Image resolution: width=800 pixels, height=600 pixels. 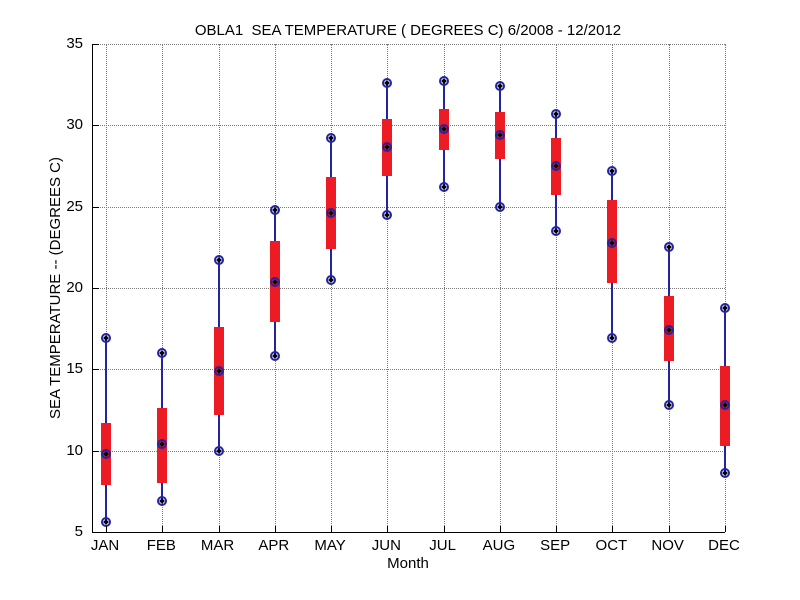 I want to click on marker-min-FEB, so click(x=162, y=501).